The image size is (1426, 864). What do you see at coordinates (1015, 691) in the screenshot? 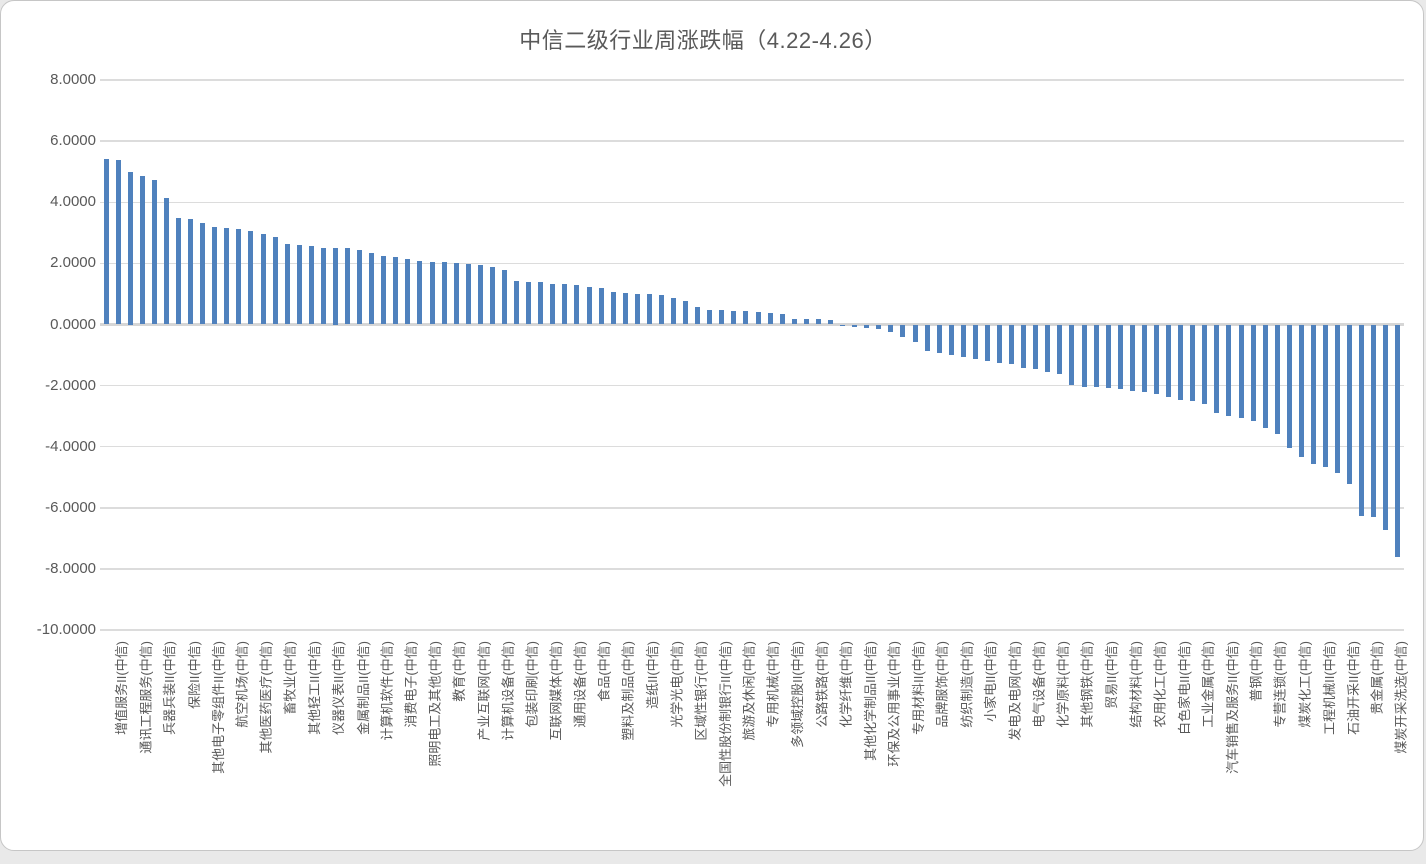
I see `x-axis-category-label: 发电及电网(中信)` at bounding box center [1015, 691].